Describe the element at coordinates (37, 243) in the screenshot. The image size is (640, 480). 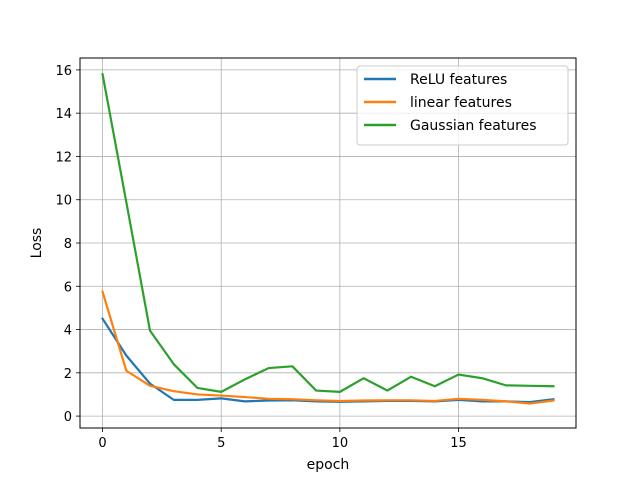
I see `y-axis-label: Loss` at that location.